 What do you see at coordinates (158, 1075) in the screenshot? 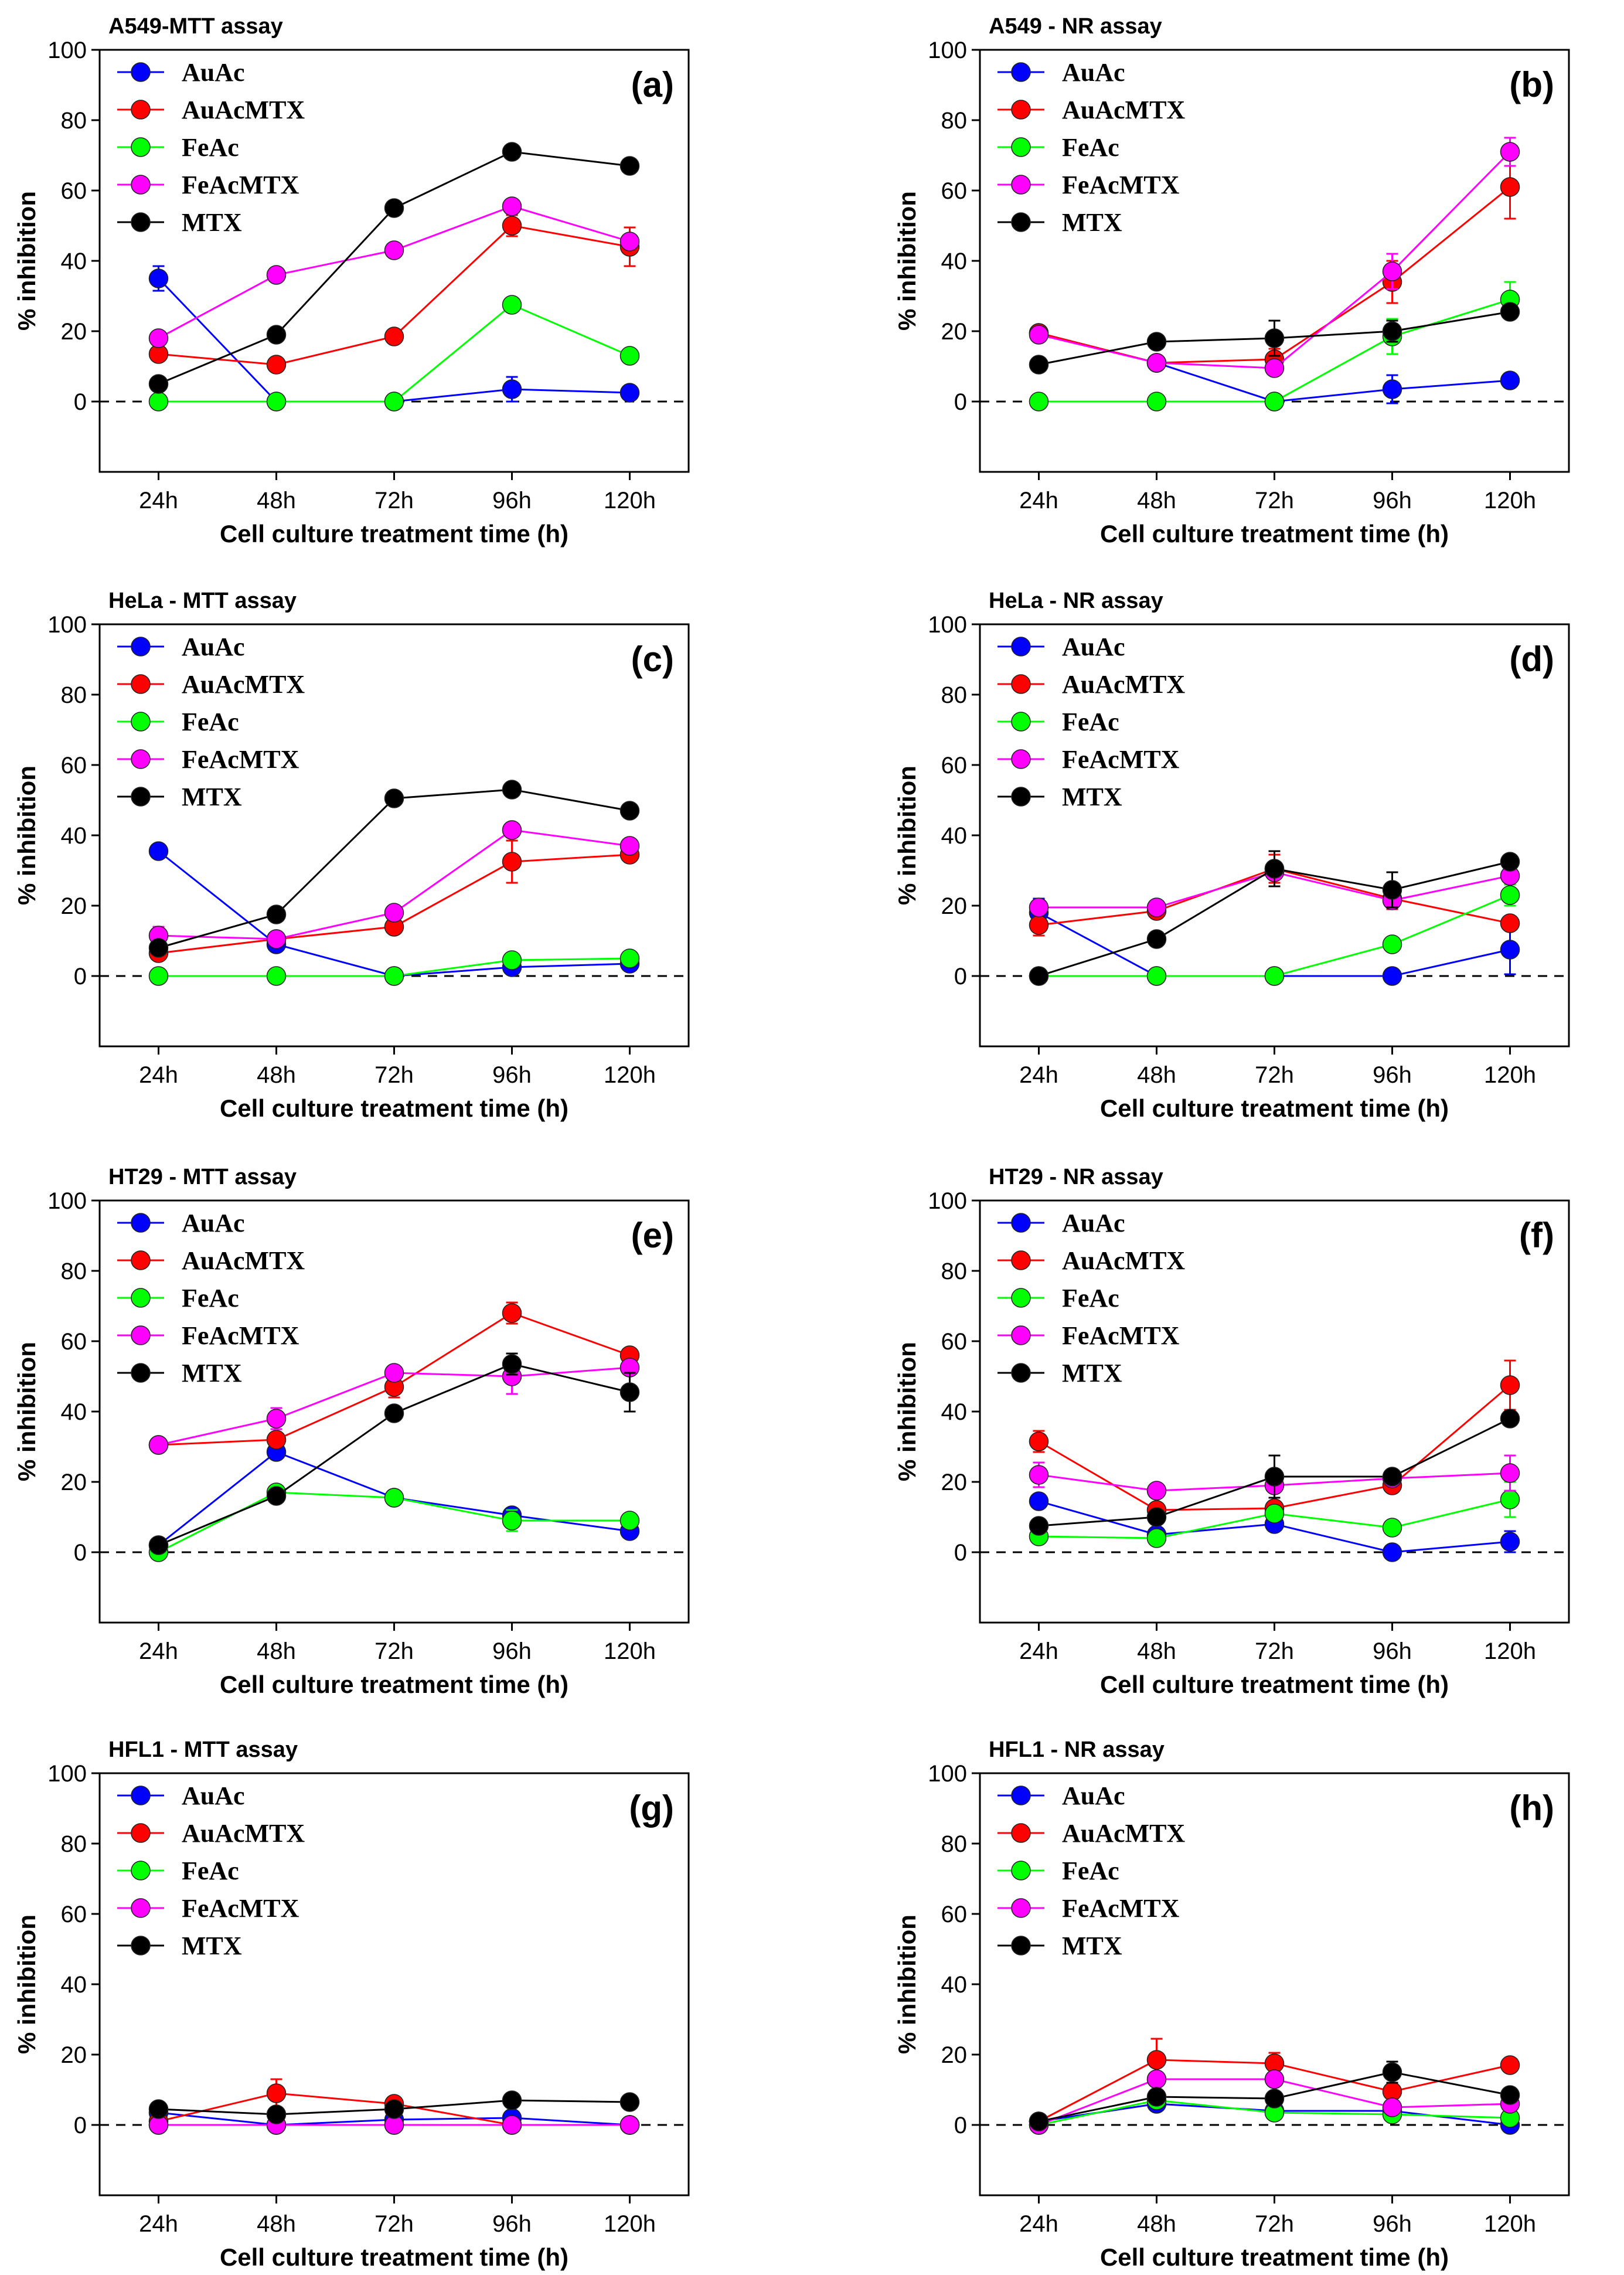
I see `x-tick-label: 24h` at bounding box center [158, 1075].